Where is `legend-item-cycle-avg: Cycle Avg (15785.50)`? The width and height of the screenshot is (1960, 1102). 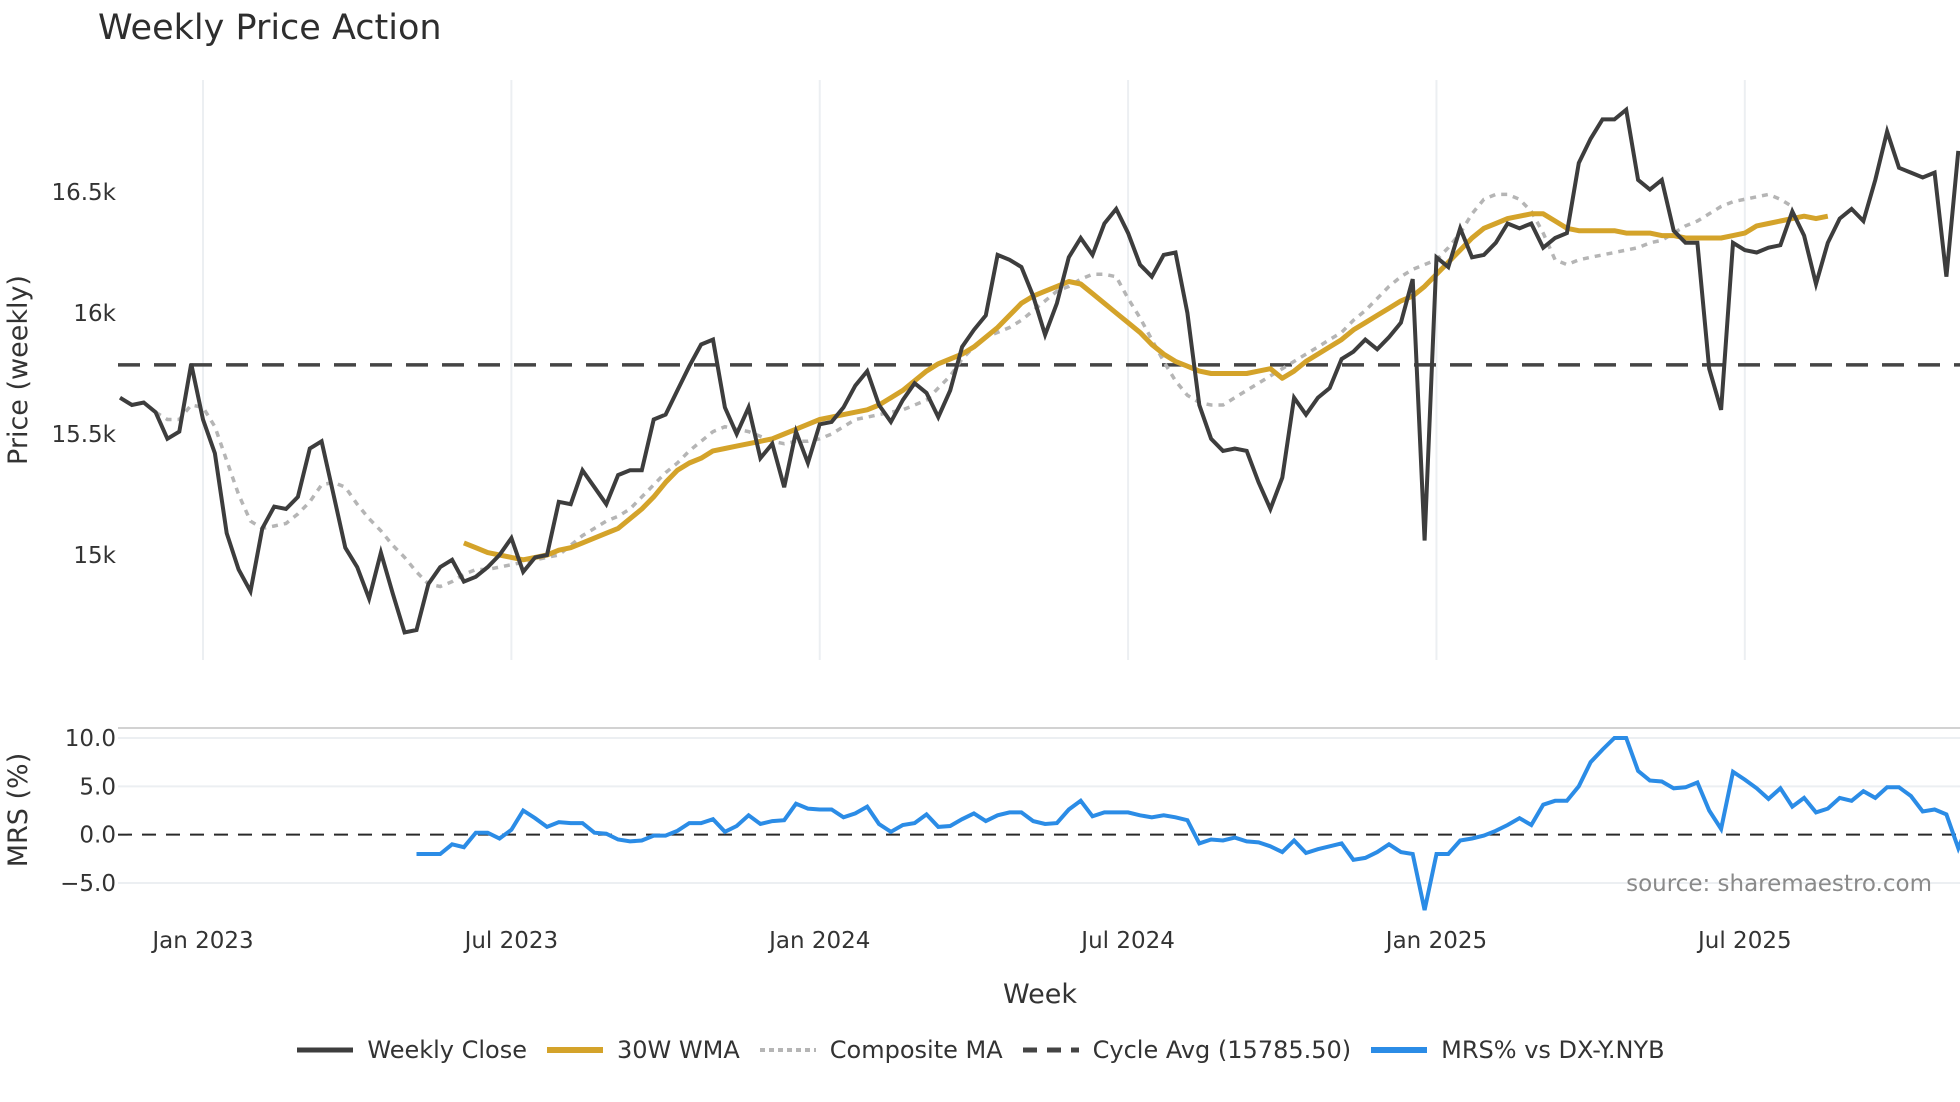 legend-item-cycle-avg: Cycle Avg (15785.50) is located at coordinates (1186, 1050).